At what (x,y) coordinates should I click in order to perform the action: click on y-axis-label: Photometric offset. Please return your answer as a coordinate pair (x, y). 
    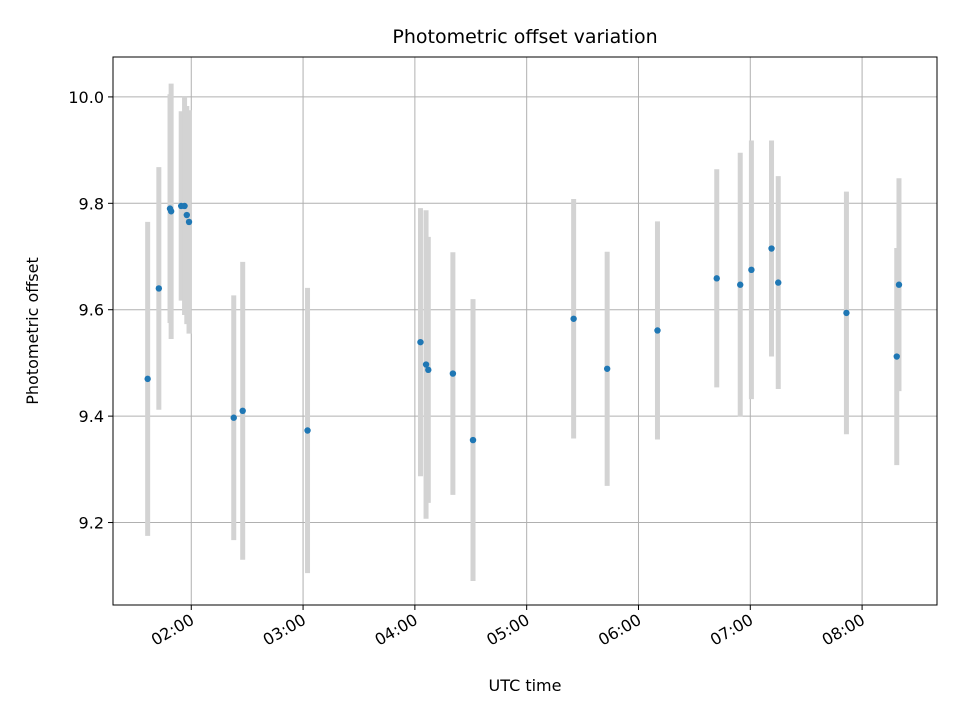
    Looking at the image, I should click on (32, 331).